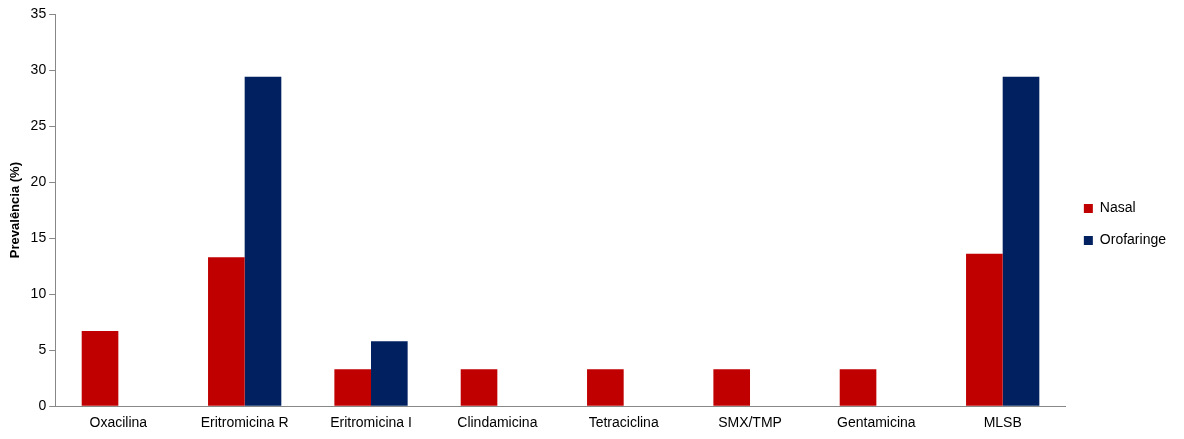  I want to click on y-axis-title: Prevalência (%), so click(15, 210).